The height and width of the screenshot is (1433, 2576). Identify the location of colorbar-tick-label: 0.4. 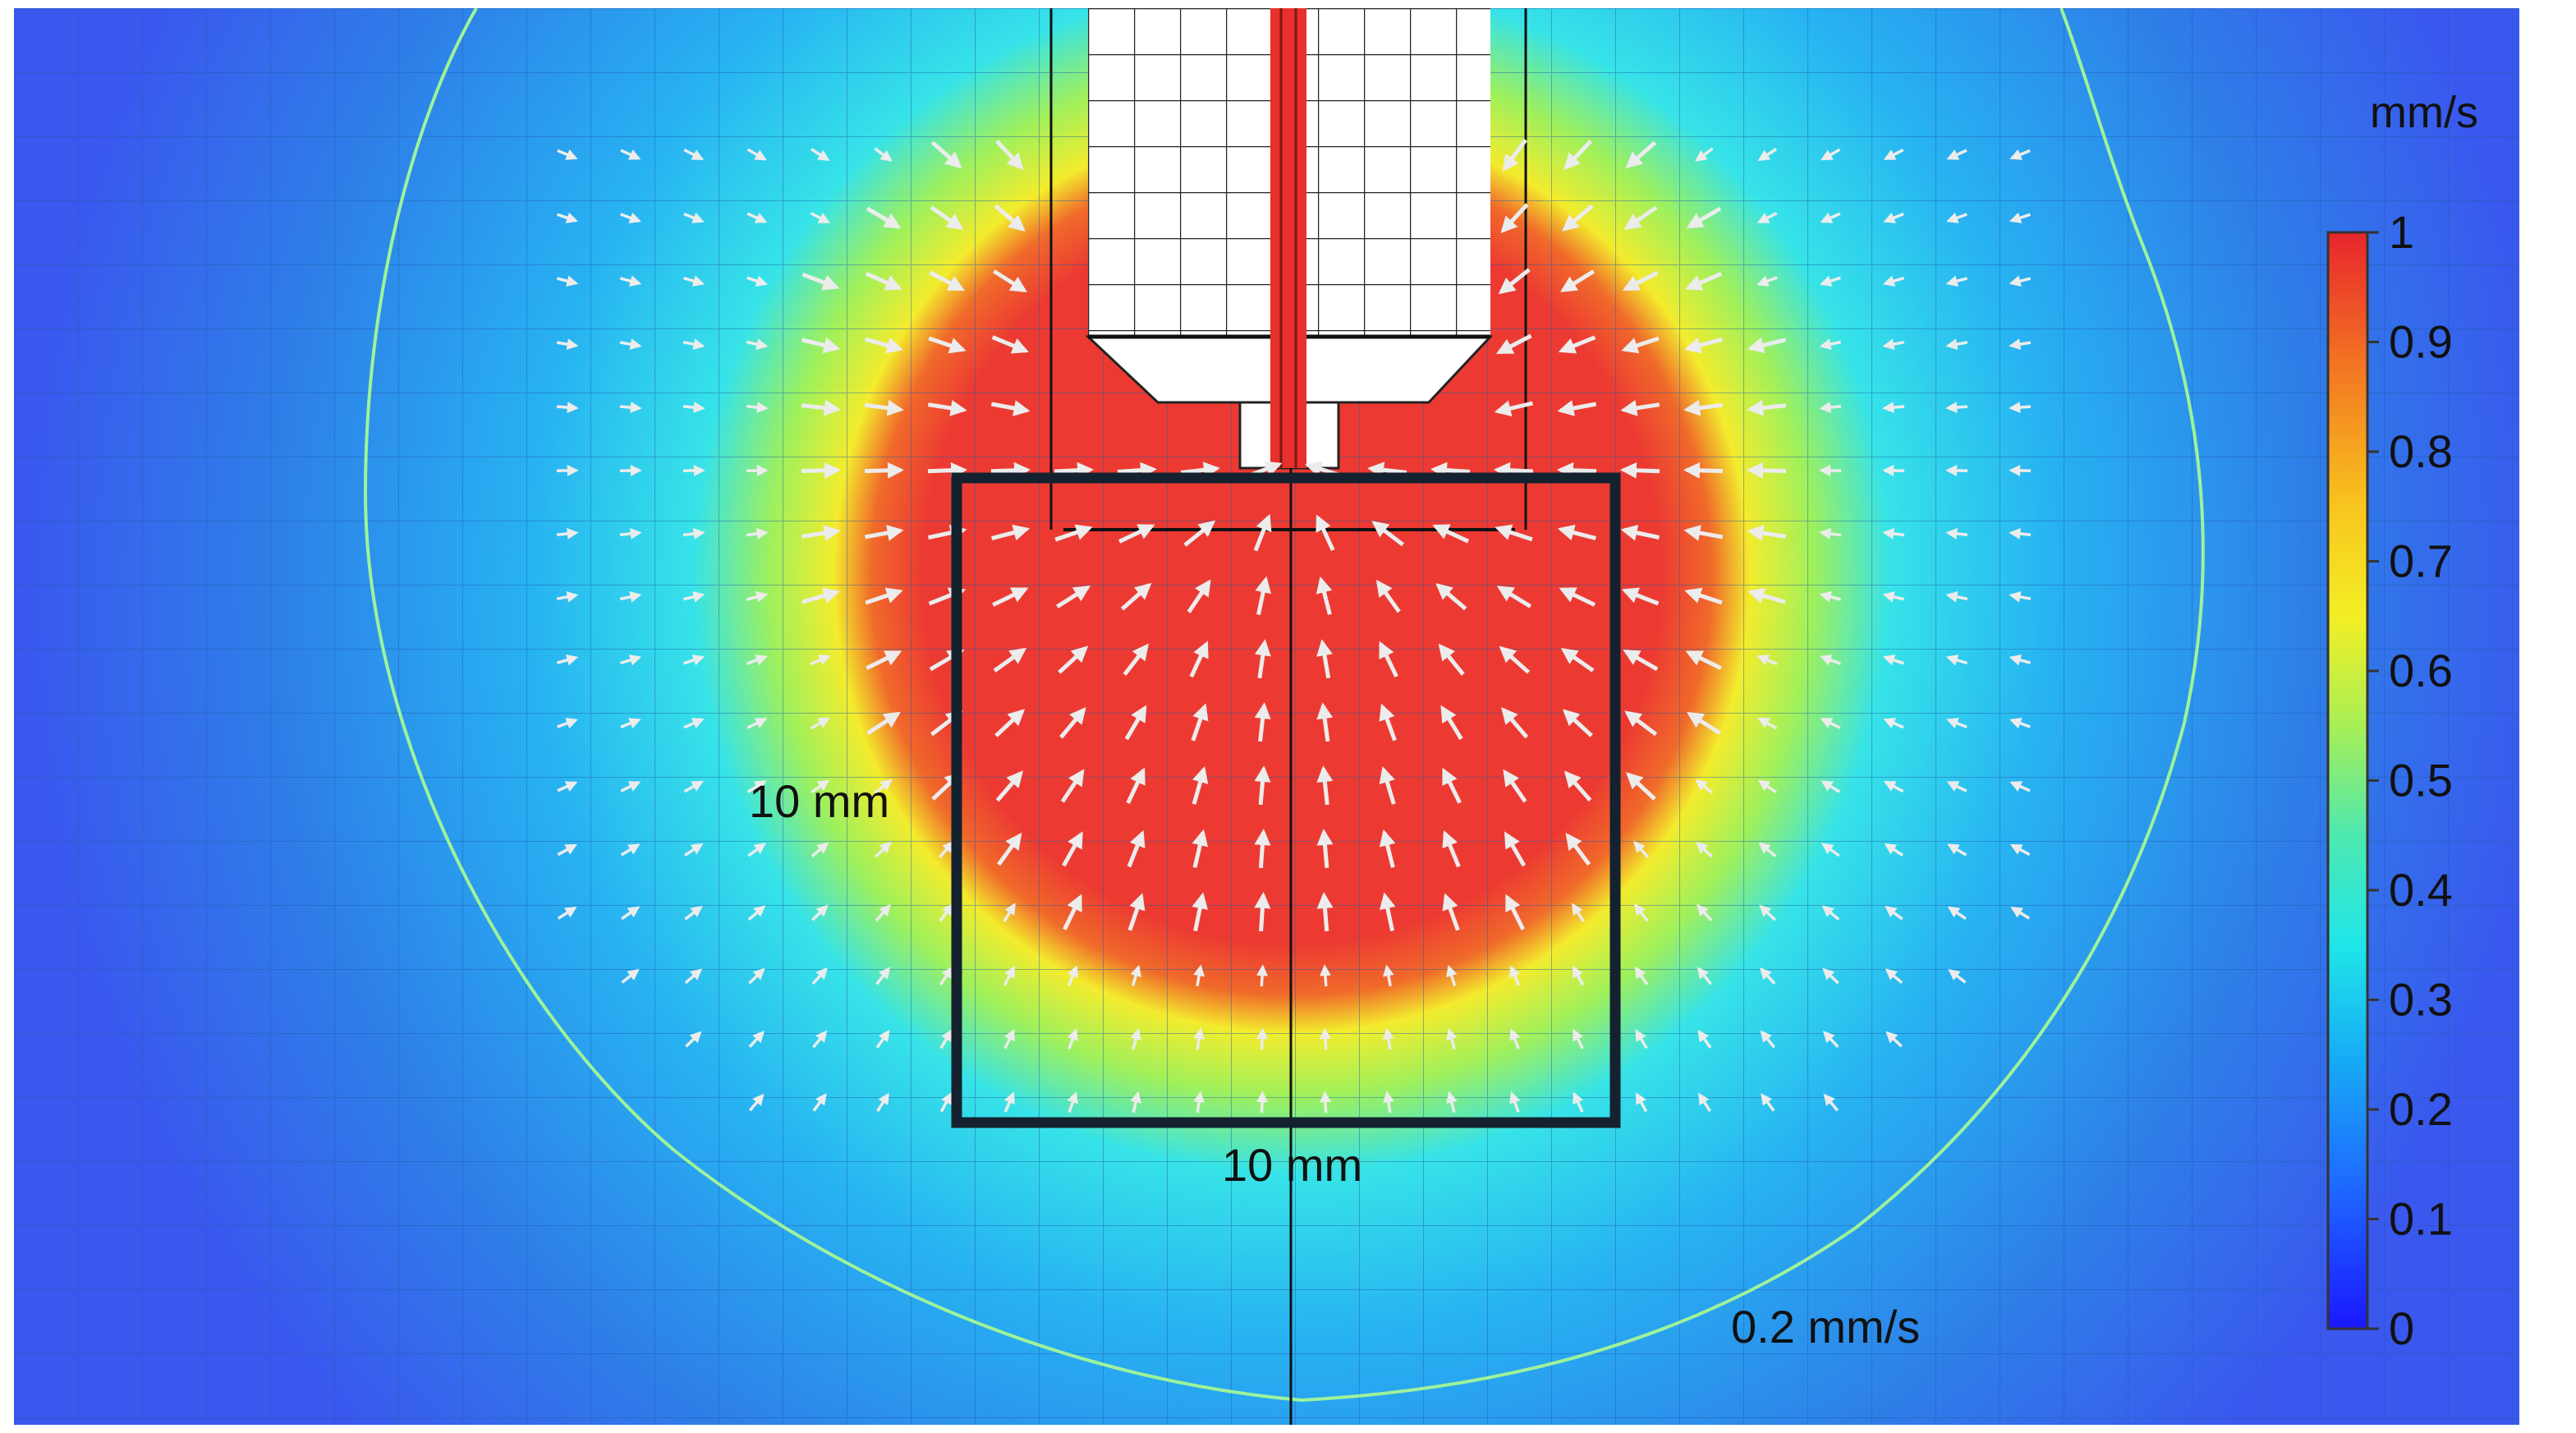
(2421, 890).